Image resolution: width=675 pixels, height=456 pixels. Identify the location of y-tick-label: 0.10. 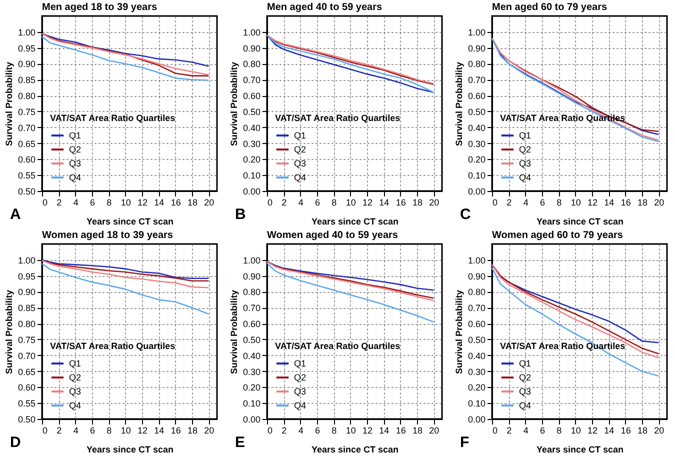
(251, 175).